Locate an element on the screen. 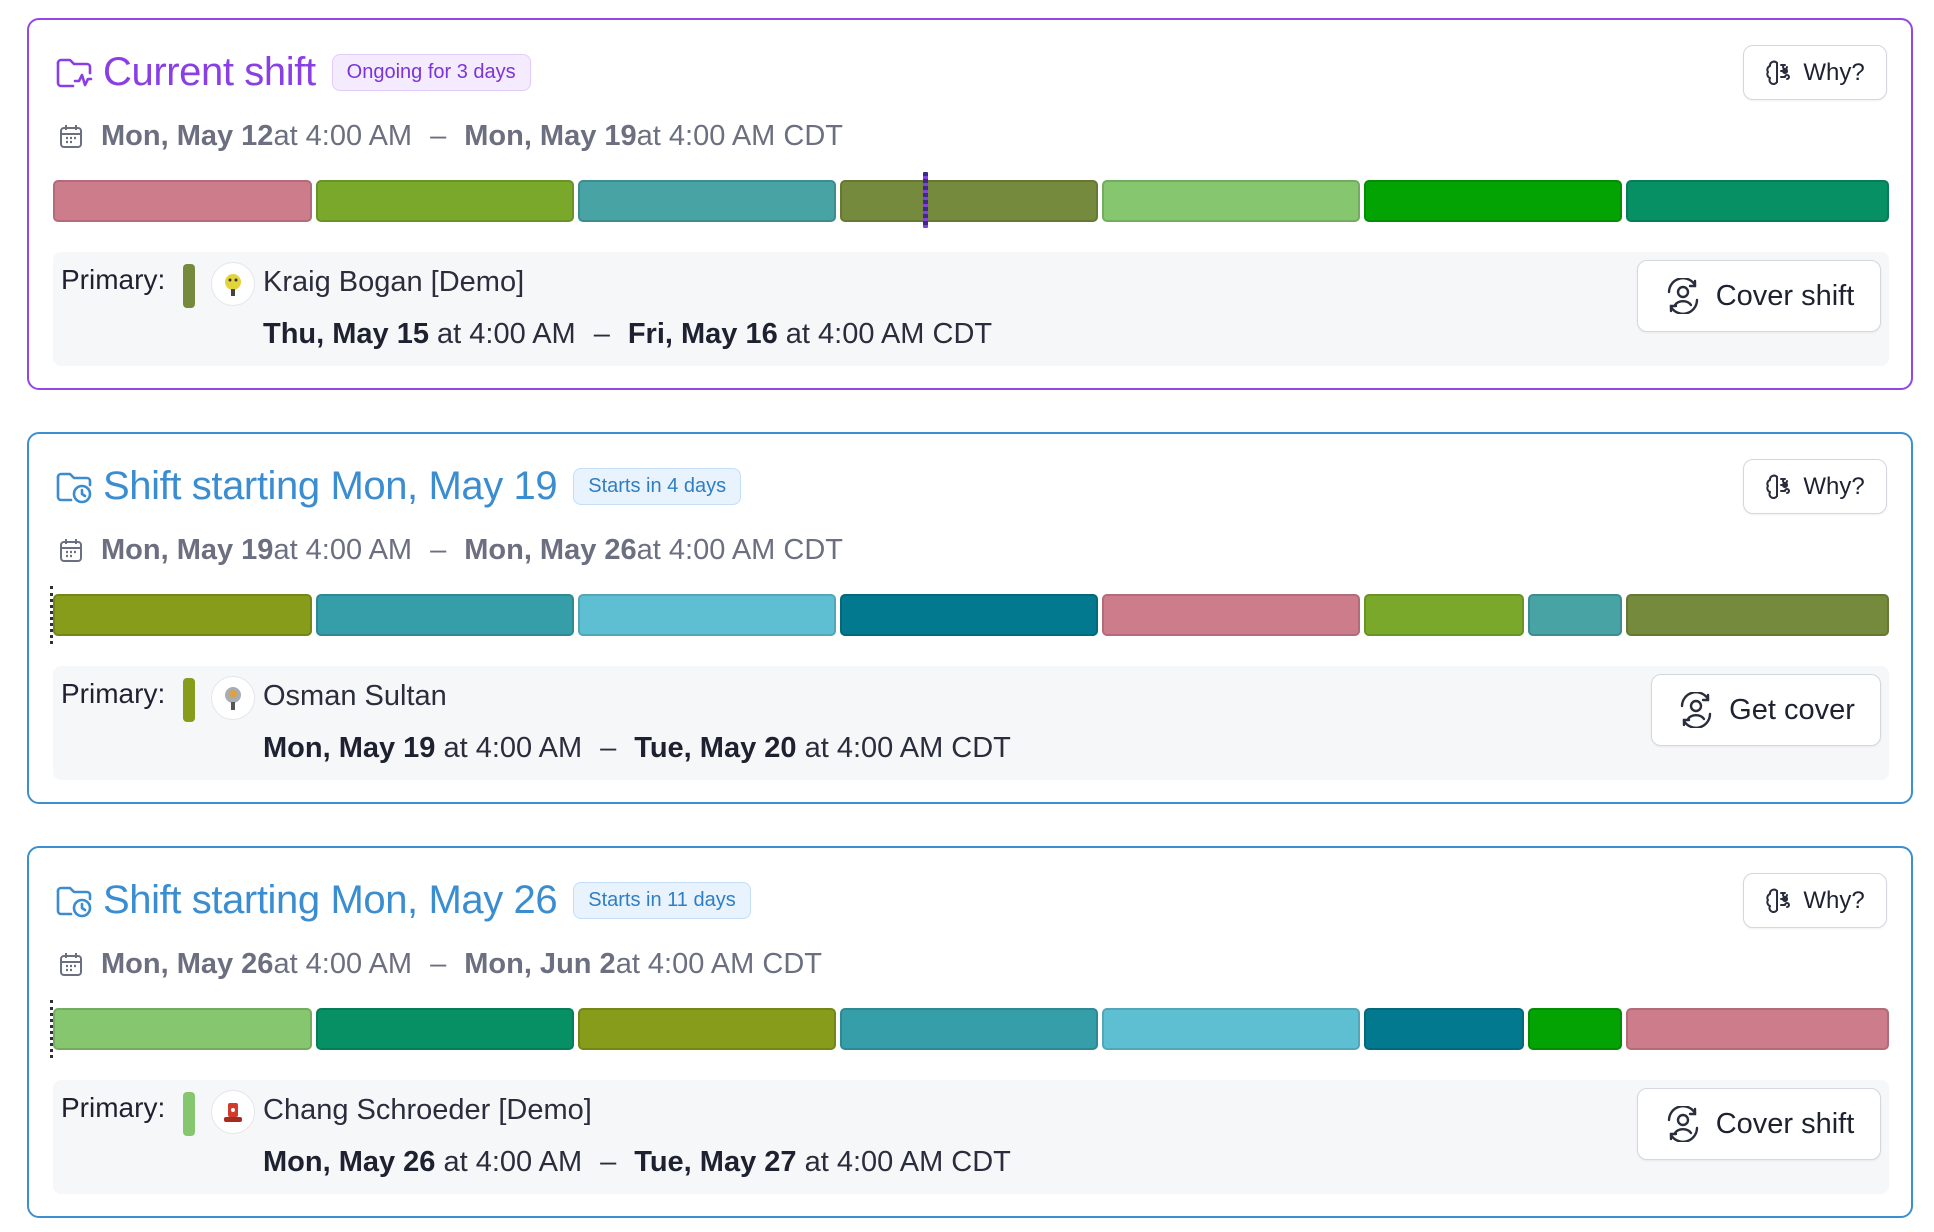 The image size is (1934, 1232). status-badge: Starts in 4 days is located at coordinates (657, 486).